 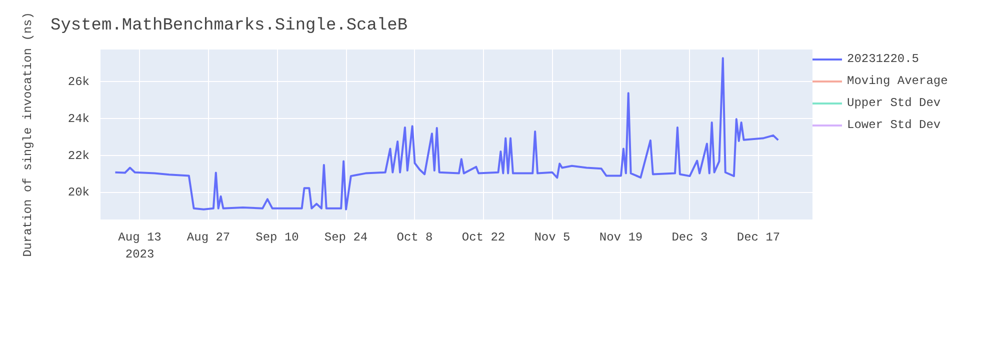 I want to click on x-tick-label: Oct 22, so click(x=484, y=237).